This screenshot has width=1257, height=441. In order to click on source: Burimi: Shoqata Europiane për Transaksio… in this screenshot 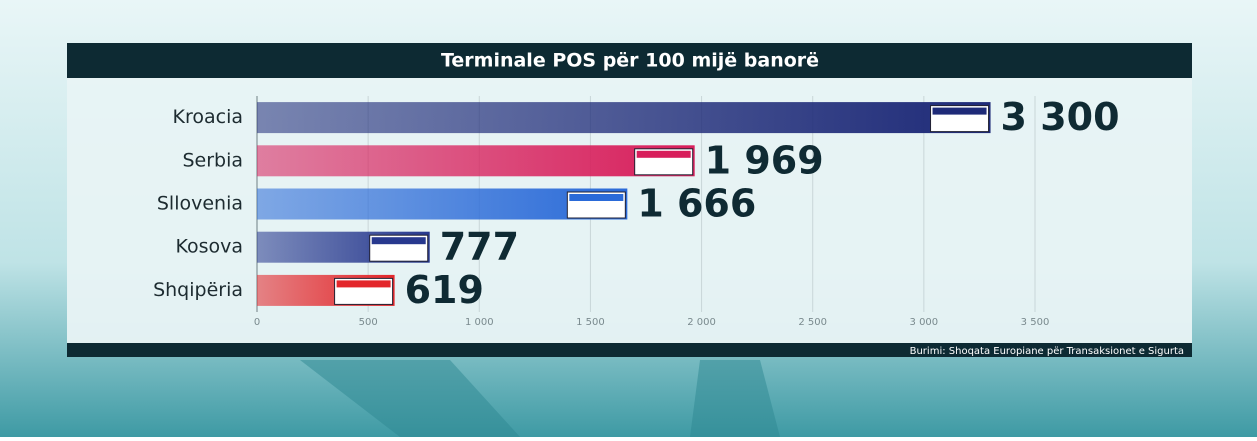, I will do `click(1047, 351)`.